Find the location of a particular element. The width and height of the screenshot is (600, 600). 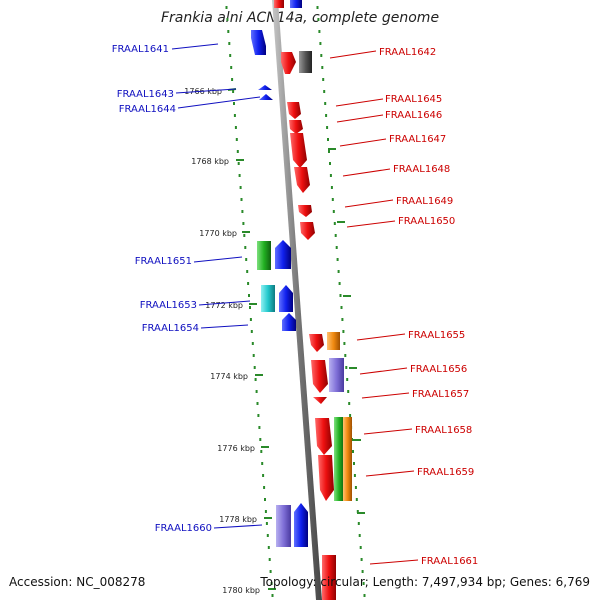

gene-feature-fraal1647 is located at coordinates (298, 150).